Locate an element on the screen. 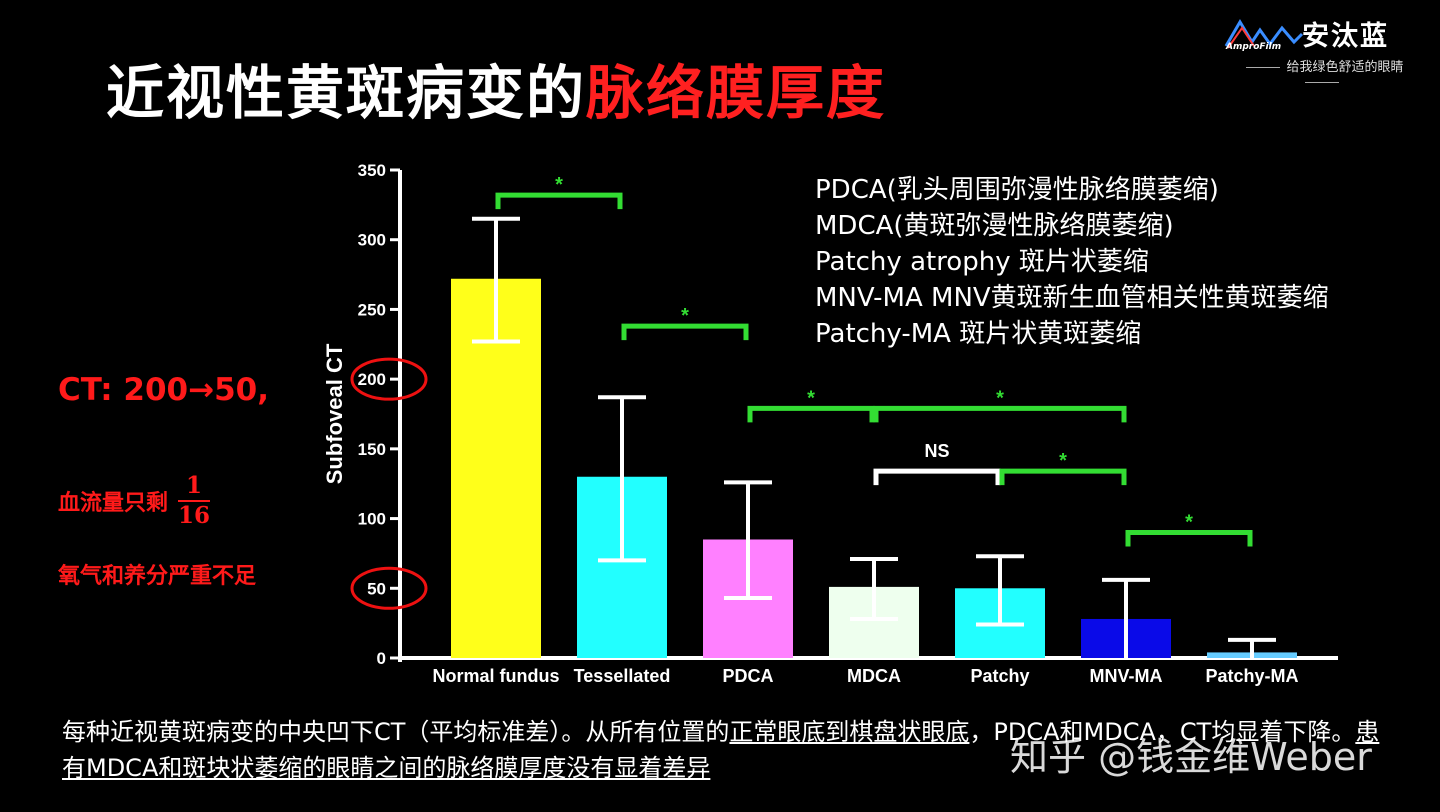  legend-line-pdca: PDCA(乳头周围弥漫性脉络膜萎缩) is located at coordinates (1017, 190).